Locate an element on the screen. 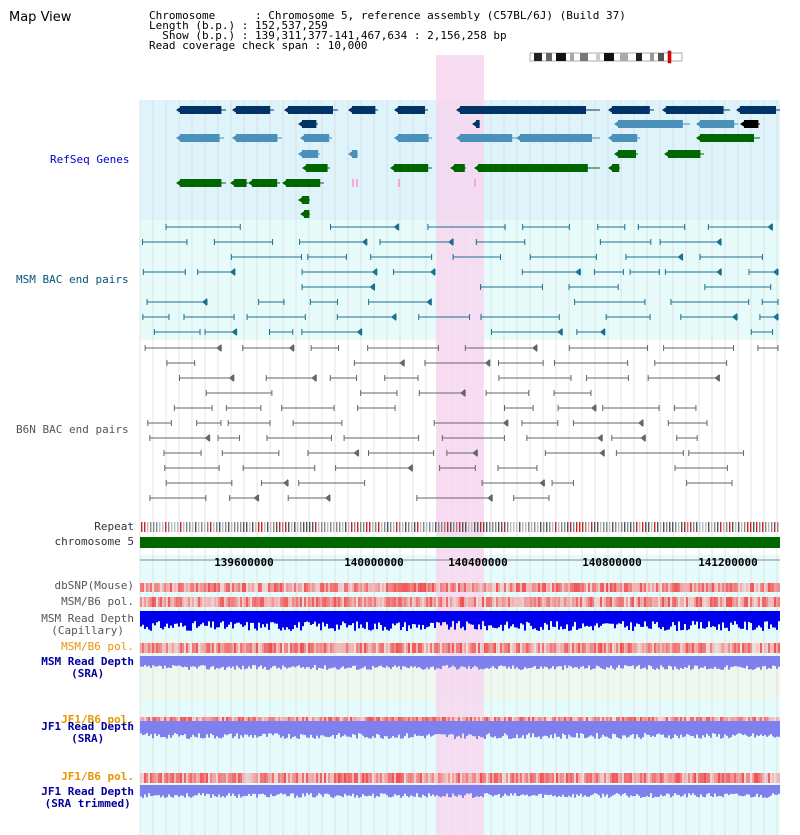 The height and width of the screenshot is (835, 800). track-label-msm-depth-sra: MSM Read Depth (SRA) is located at coordinates (87, 668).